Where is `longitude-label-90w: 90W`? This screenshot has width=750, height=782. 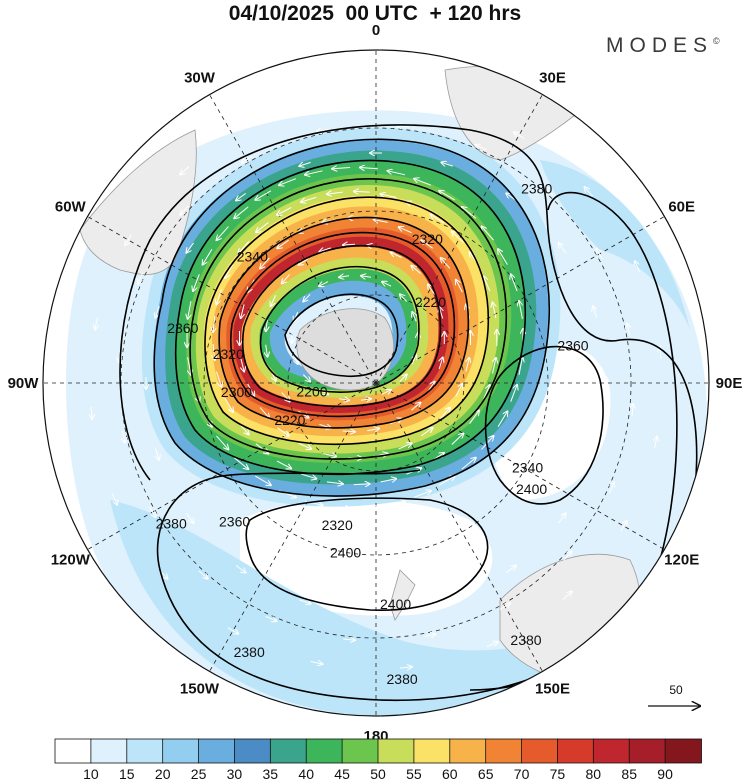
longitude-label-90w: 90W is located at coordinates (24, 383).